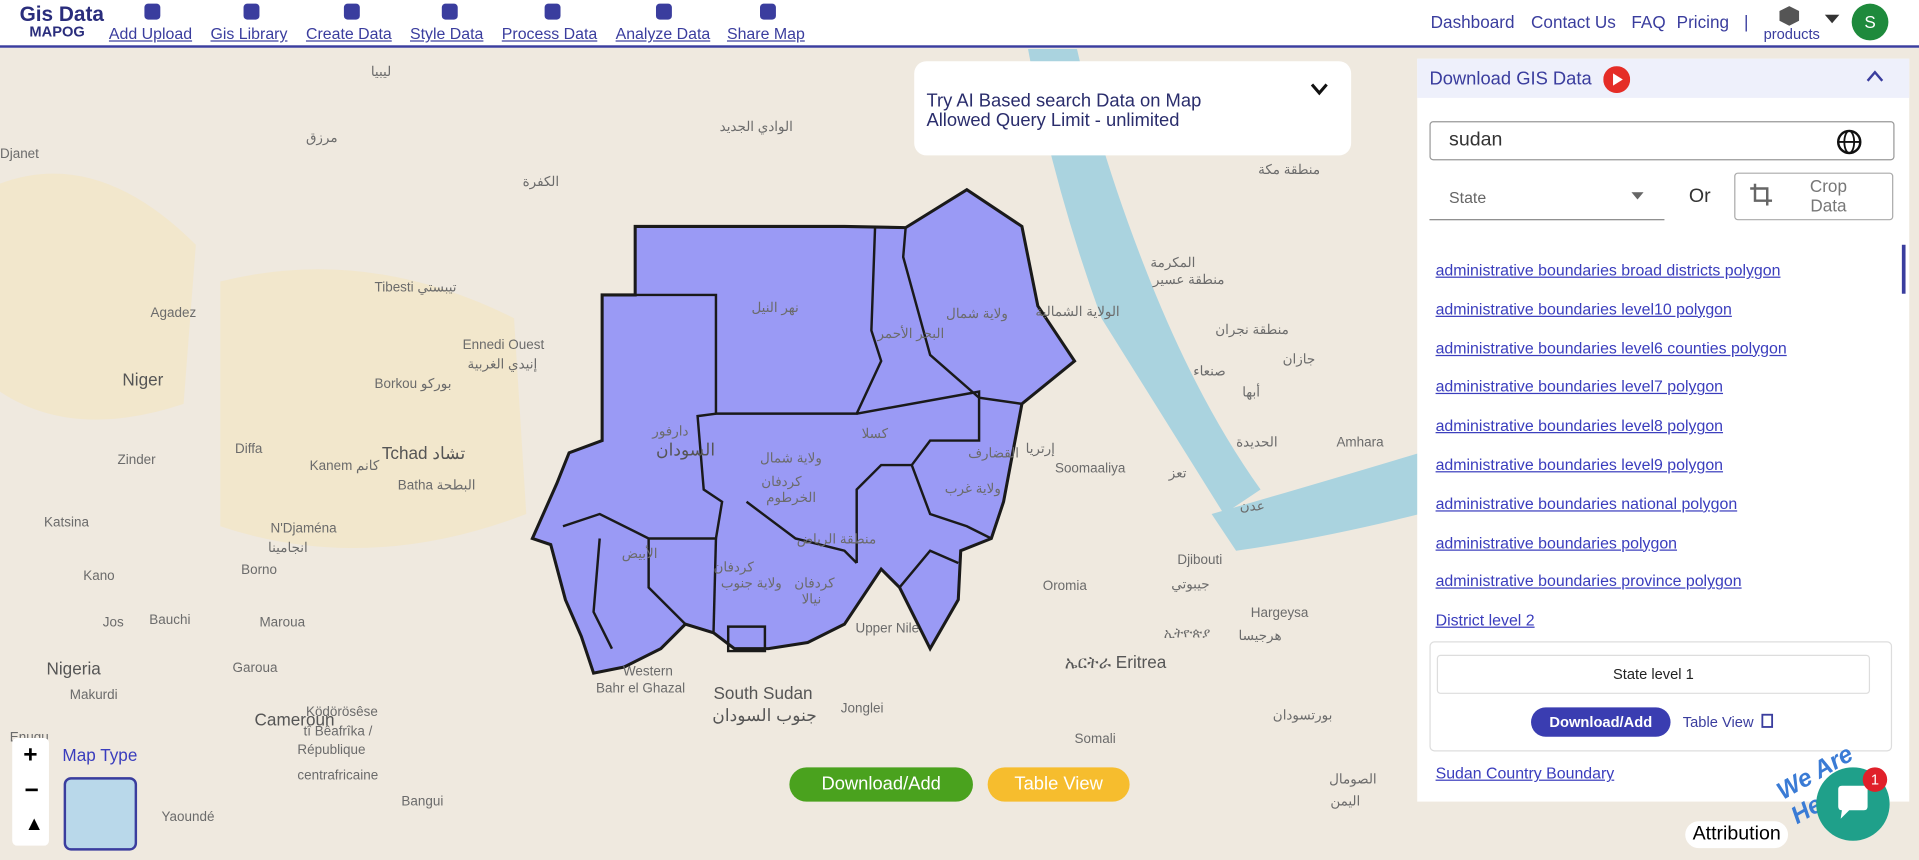 The width and height of the screenshot is (1919, 860). What do you see at coordinates (1663, 78) in the screenshot?
I see `panel-header` at bounding box center [1663, 78].